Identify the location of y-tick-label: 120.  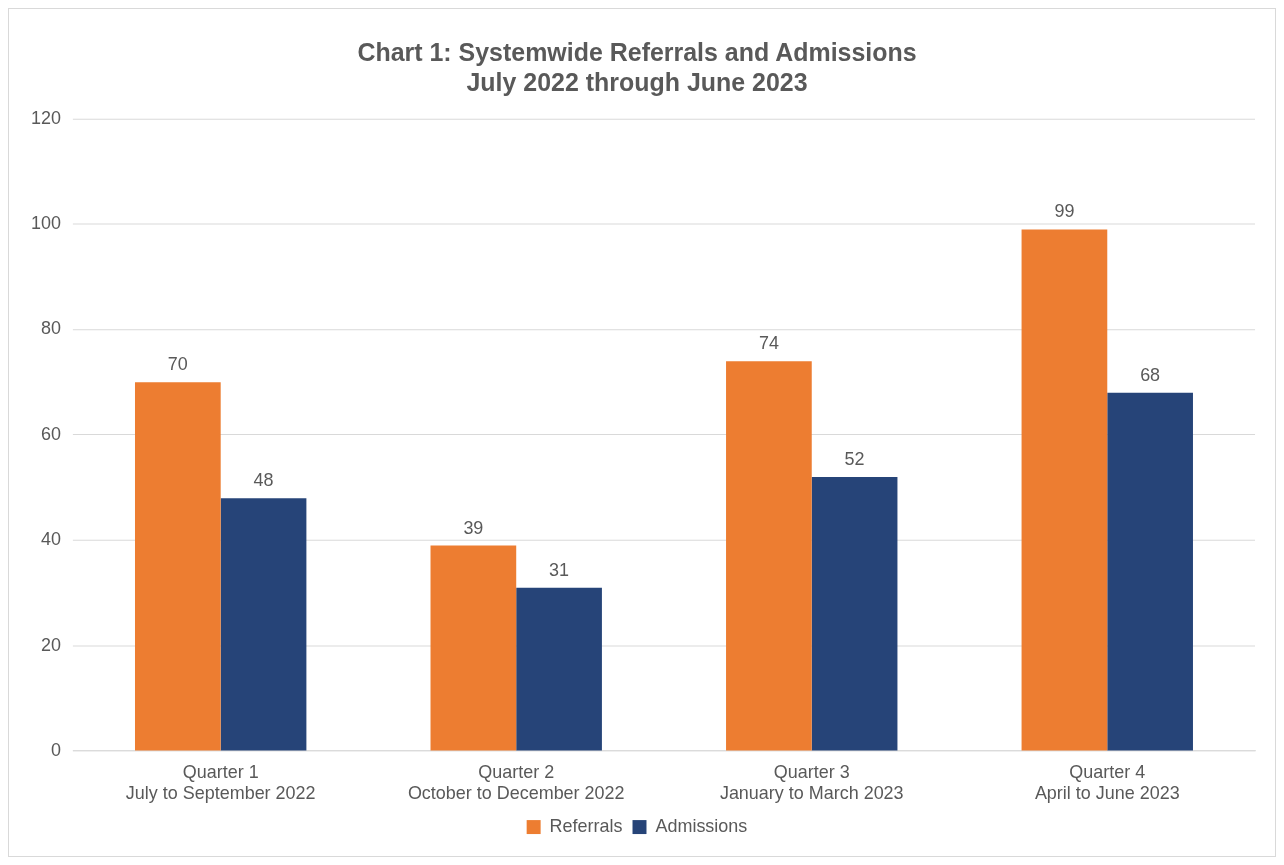
(45, 117).